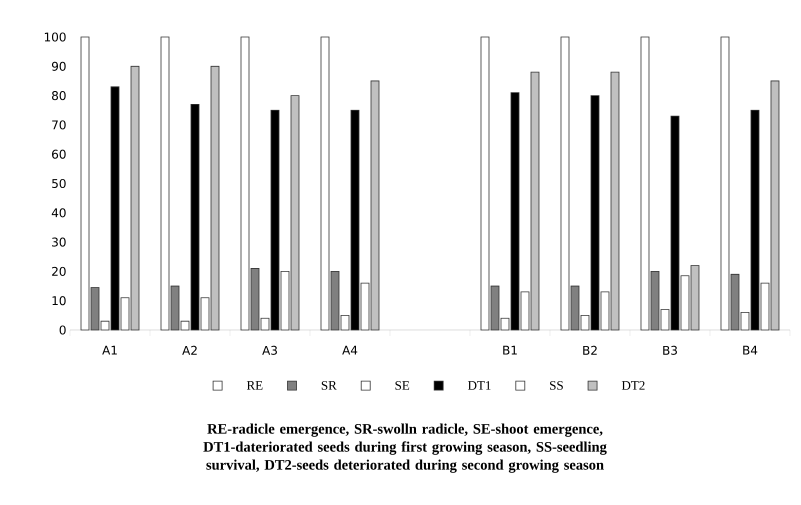 The width and height of the screenshot is (801, 505). What do you see at coordinates (59, 154) in the screenshot?
I see `y-tick-label: 60` at bounding box center [59, 154].